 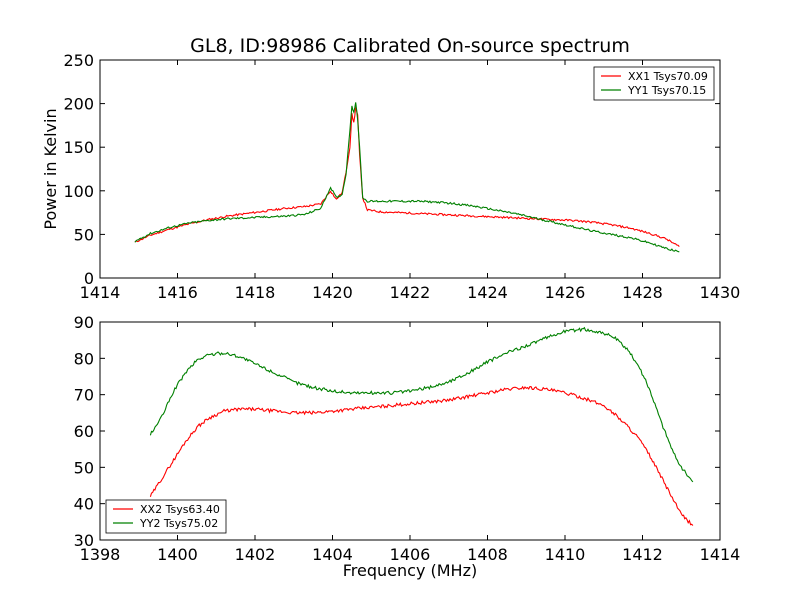 I want to click on x-tick-label: 1426, so click(x=565, y=292).